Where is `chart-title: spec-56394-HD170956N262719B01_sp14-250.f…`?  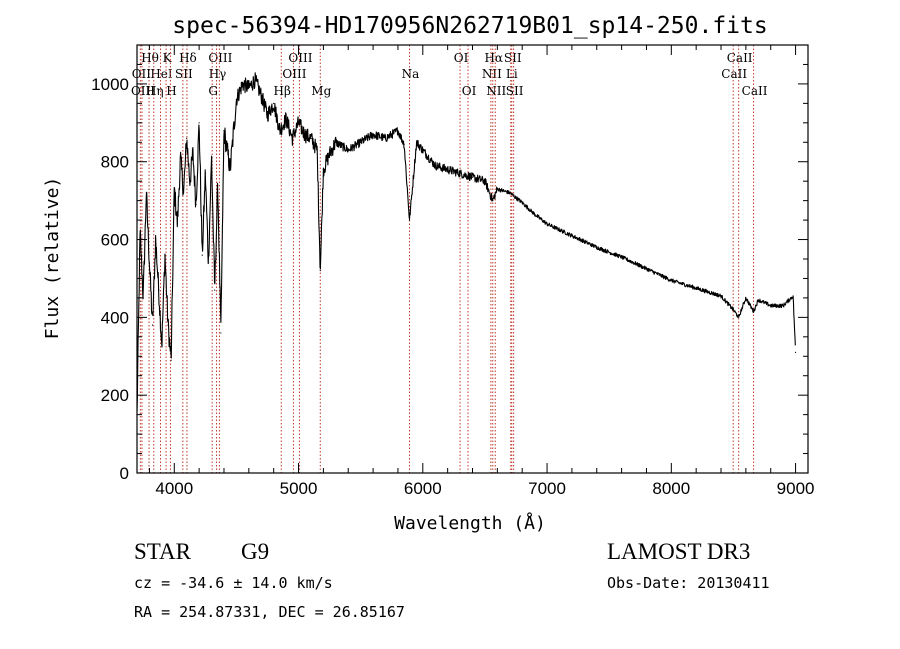
chart-title: spec-56394-HD170956N262719B01_sp14-250.f… is located at coordinates (469, 26).